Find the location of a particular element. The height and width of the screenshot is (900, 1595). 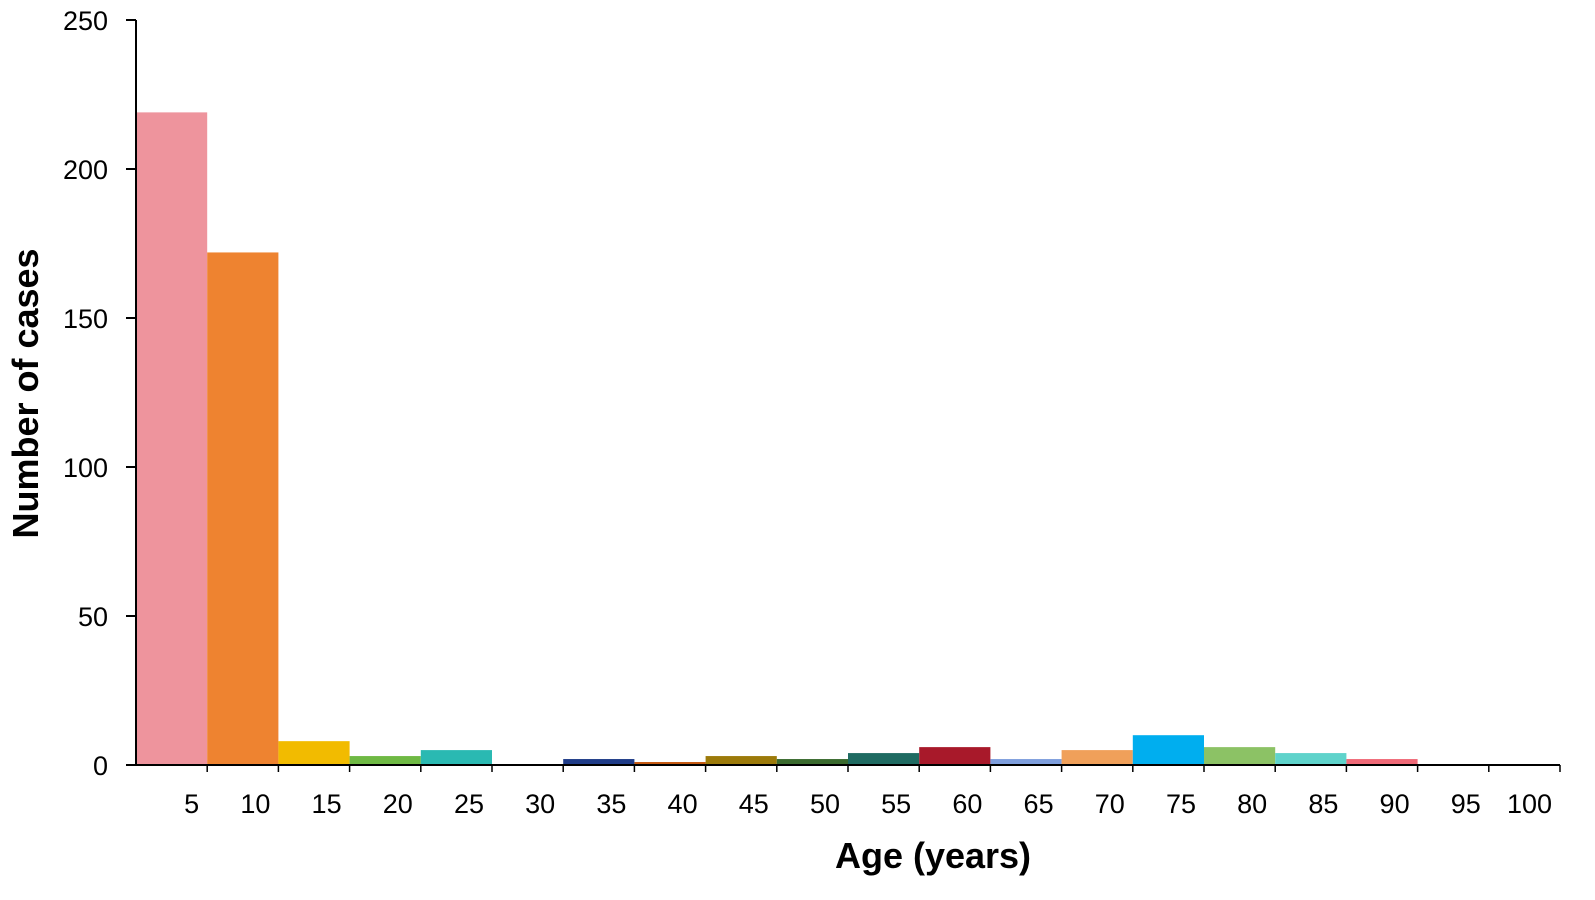

y-tick-label: 100 is located at coordinates (85, 468).